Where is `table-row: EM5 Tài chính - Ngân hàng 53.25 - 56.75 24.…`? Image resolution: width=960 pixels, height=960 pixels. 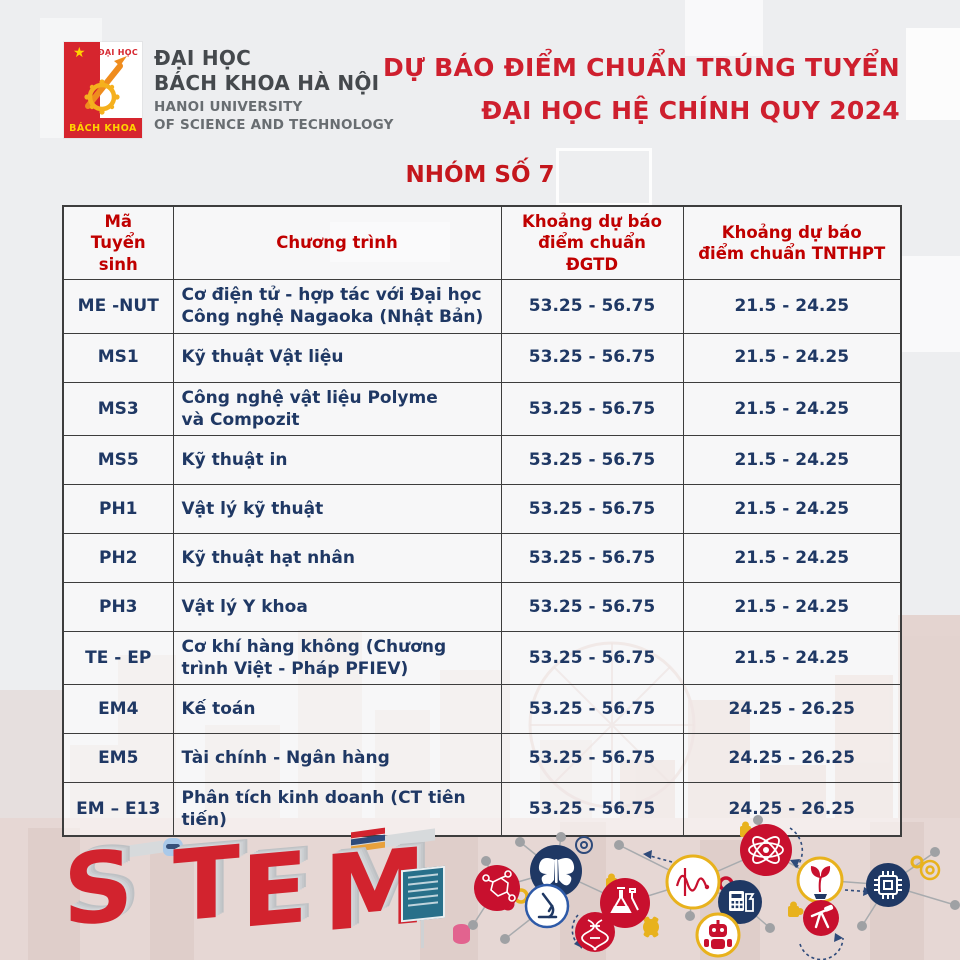
table-row: EM5 Tài chính - Ngân hàng 53.25 - 56.75 24.… is located at coordinates (482, 757).